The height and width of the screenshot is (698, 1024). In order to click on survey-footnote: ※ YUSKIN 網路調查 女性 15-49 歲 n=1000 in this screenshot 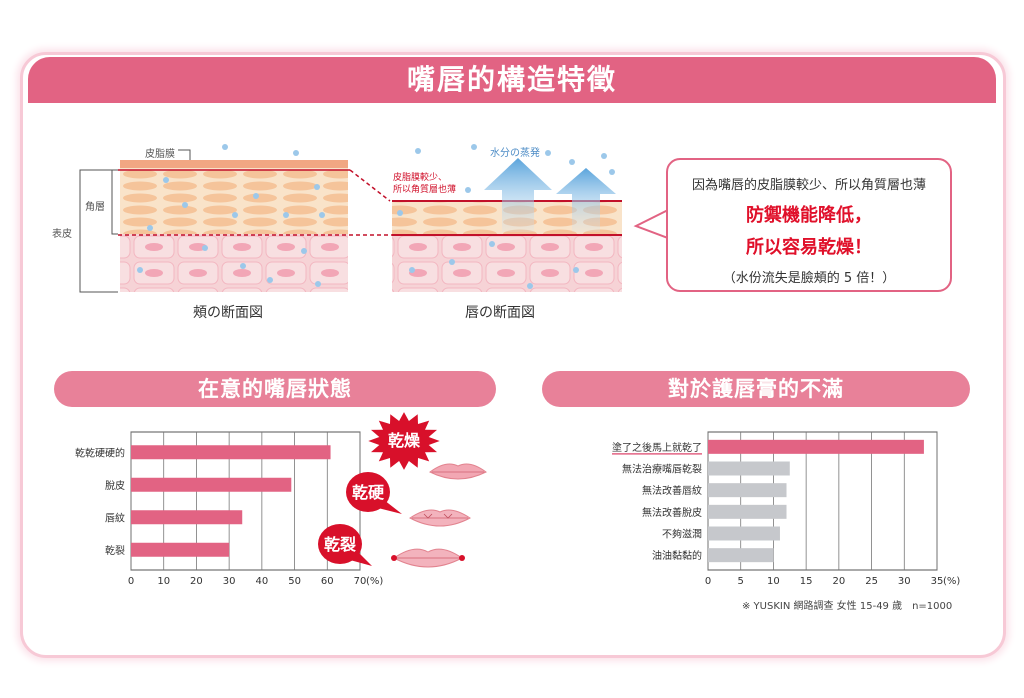, I will do `click(847, 606)`.